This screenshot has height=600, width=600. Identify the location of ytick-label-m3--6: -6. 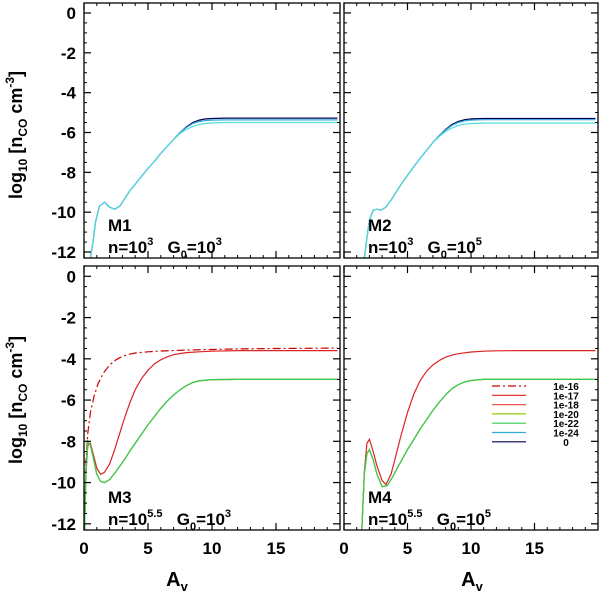
(68, 400).